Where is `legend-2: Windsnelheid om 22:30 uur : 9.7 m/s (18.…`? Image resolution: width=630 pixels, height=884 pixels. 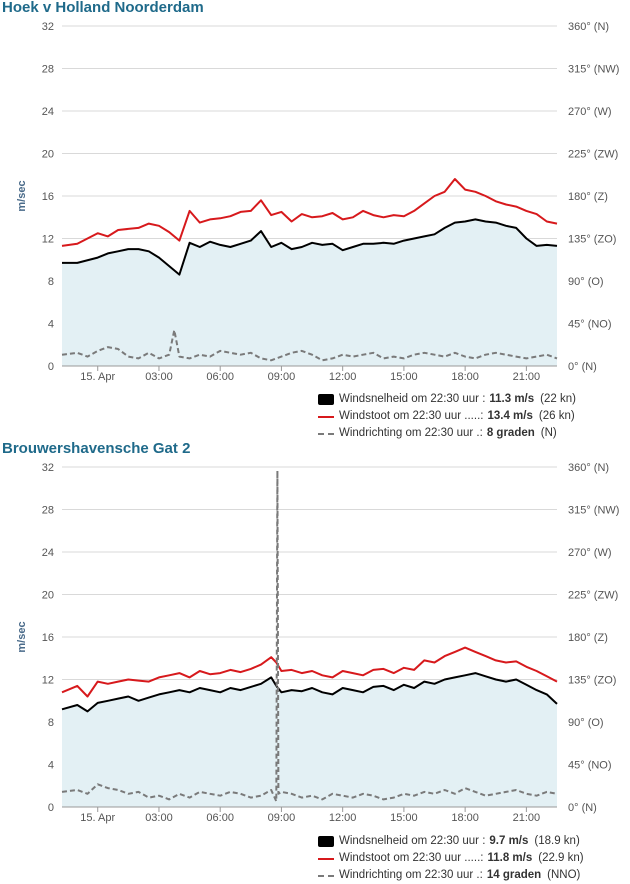
legend-2: Windsnelheid om 22:30 uur : 9.7 m/s (18.… is located at coordinates (451, 858).